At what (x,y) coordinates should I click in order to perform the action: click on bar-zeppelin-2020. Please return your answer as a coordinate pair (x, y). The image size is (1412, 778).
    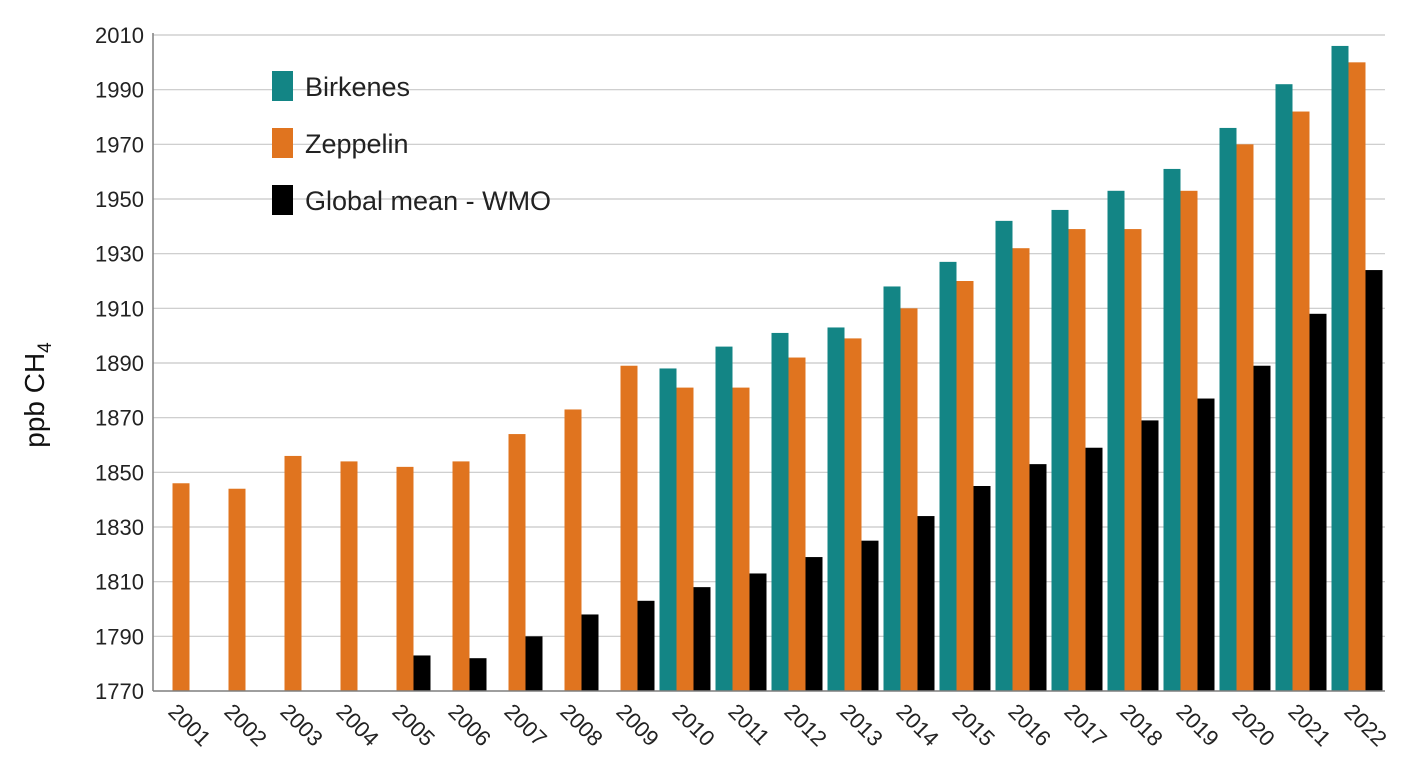
    Looking at the image, I should click on (1245, 418).